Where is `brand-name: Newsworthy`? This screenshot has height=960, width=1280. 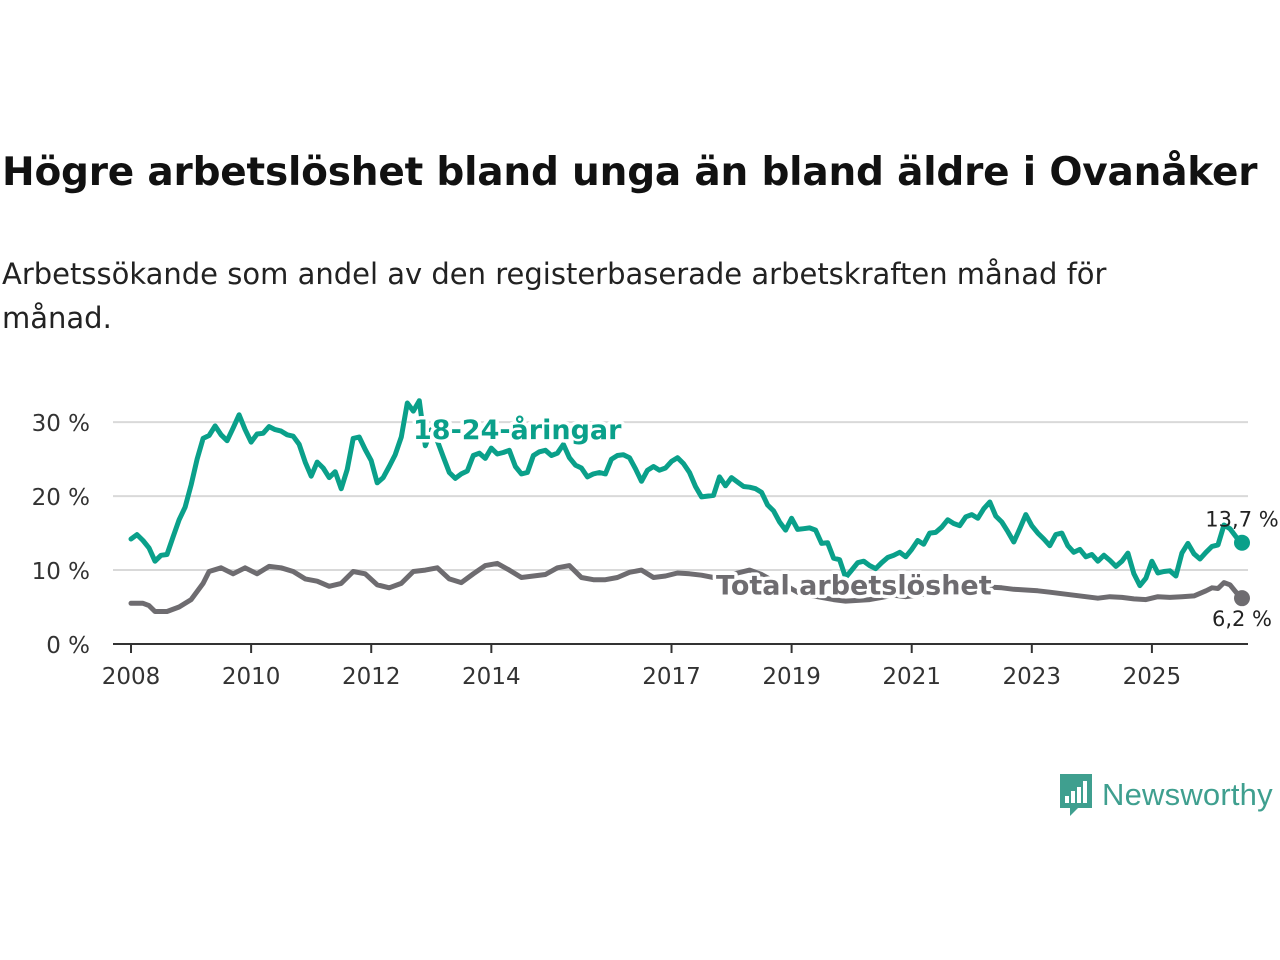 brand-name: Newsworthy is located at coordinates (1187, 794).